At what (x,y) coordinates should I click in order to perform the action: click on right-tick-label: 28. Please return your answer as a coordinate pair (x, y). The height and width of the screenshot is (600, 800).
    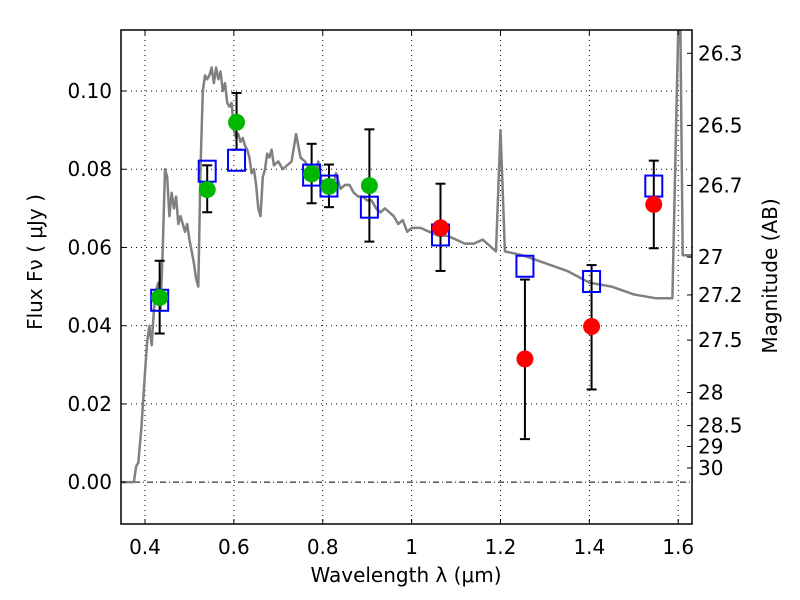
    Looking at the image, I should click on (710, 393).